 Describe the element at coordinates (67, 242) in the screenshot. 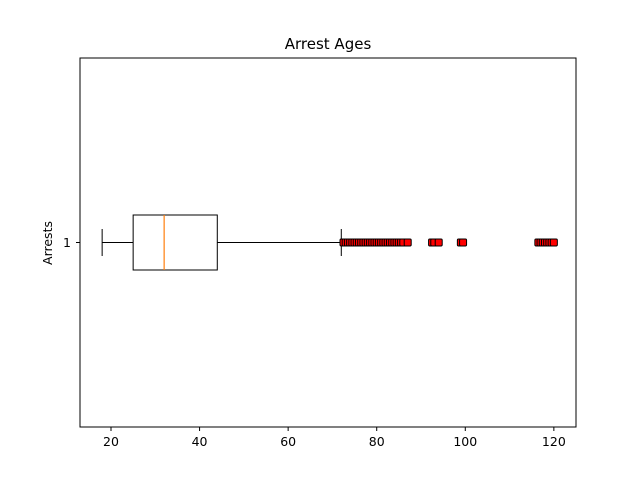

I see `y-tick-label: 1` at that location.